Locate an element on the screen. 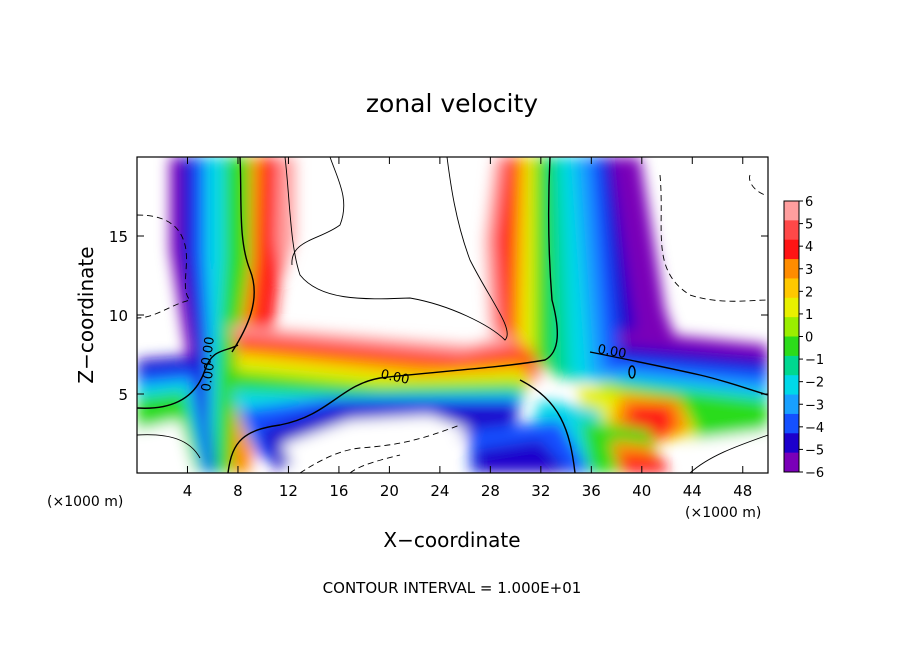 The width and height of the screenshot is (904, 654). colorbar-label: −3 is located at coordinates (814, 405).